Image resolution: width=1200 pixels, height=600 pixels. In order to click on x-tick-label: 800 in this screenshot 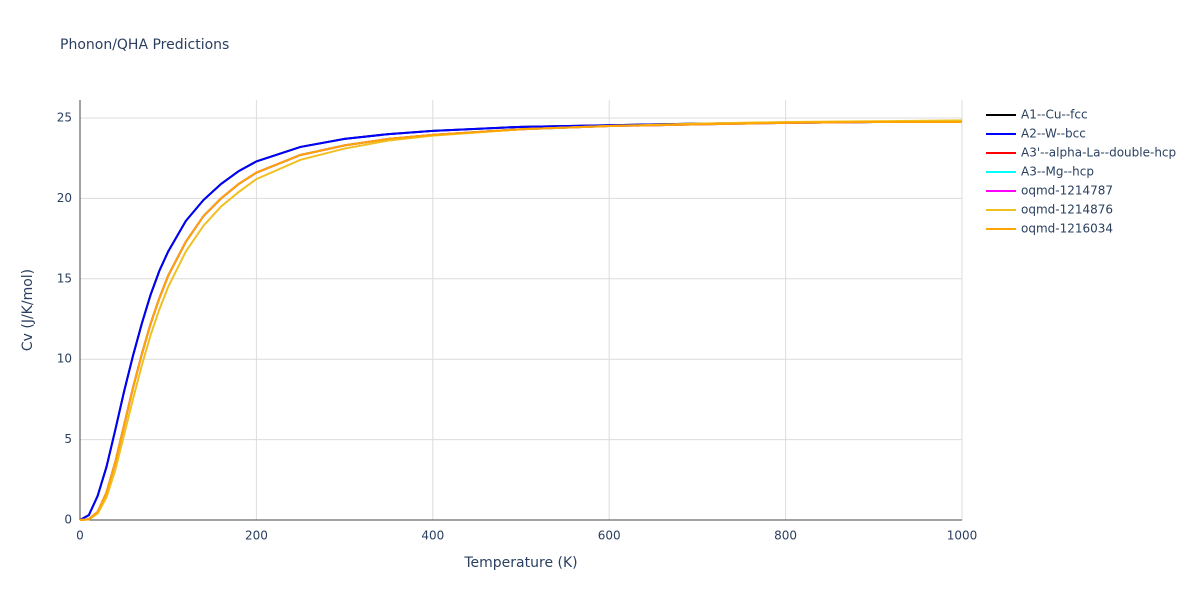, I will do `click(785, 536)`.